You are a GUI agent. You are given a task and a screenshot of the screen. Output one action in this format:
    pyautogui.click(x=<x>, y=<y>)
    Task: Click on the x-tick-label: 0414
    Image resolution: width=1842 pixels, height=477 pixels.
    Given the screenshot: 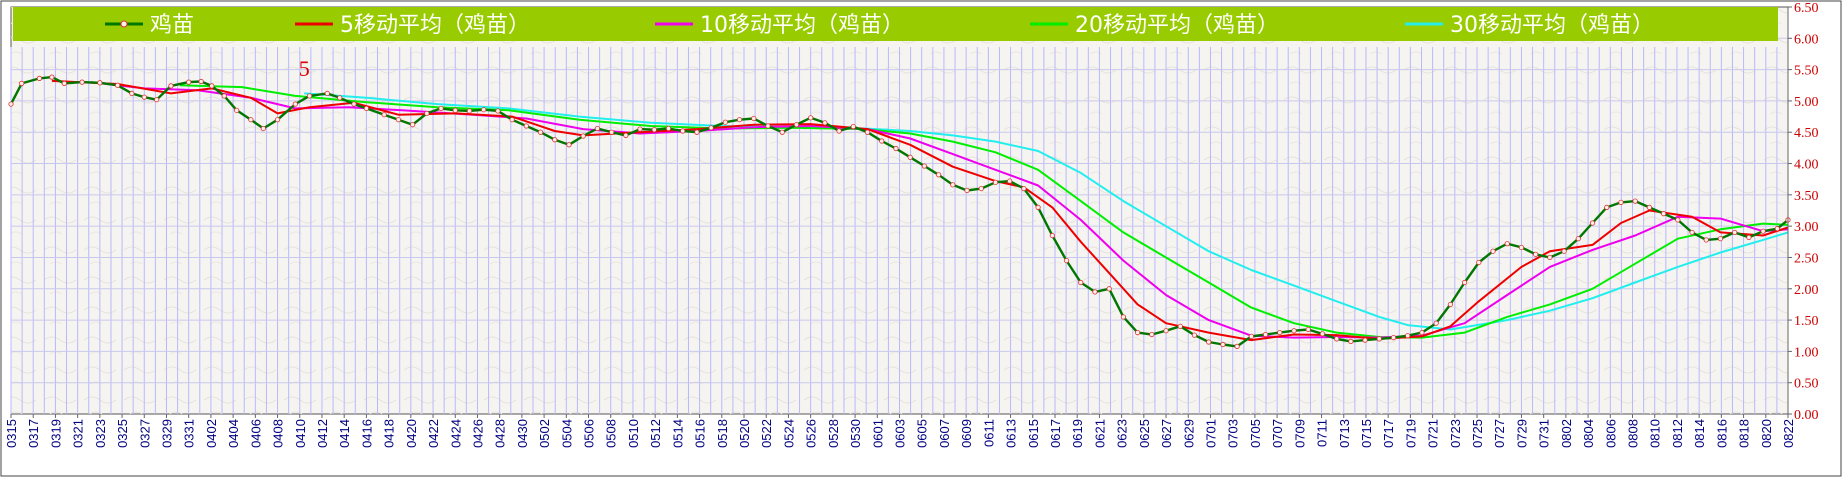 What is the action you would take?
    pyautogui.click(x=344, y=433)
    